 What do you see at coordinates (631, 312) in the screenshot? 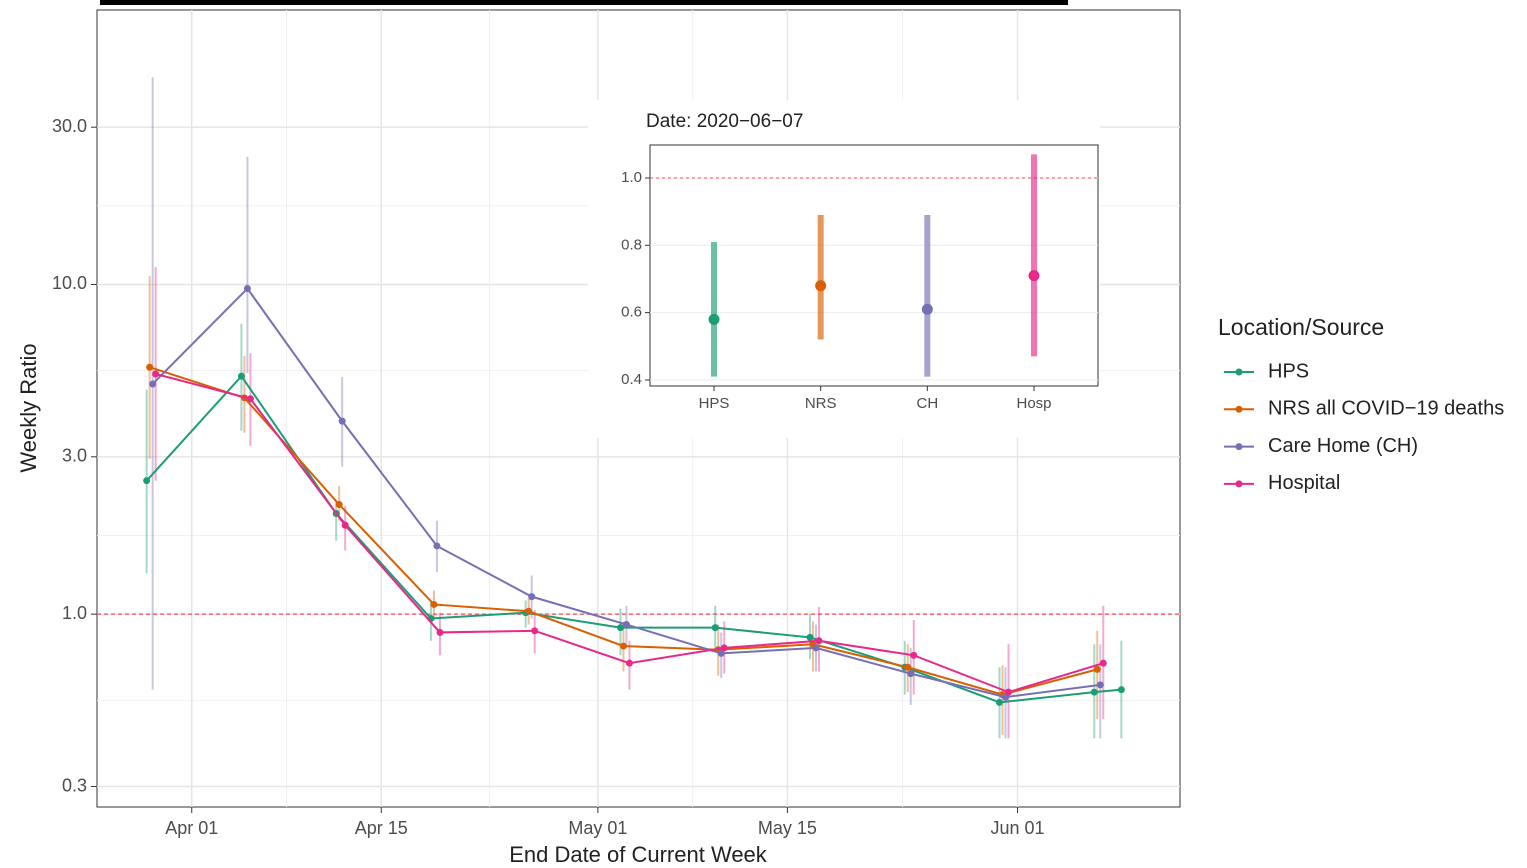
I see `y-tick-label: 0.6` at bounding box center [631, 312].